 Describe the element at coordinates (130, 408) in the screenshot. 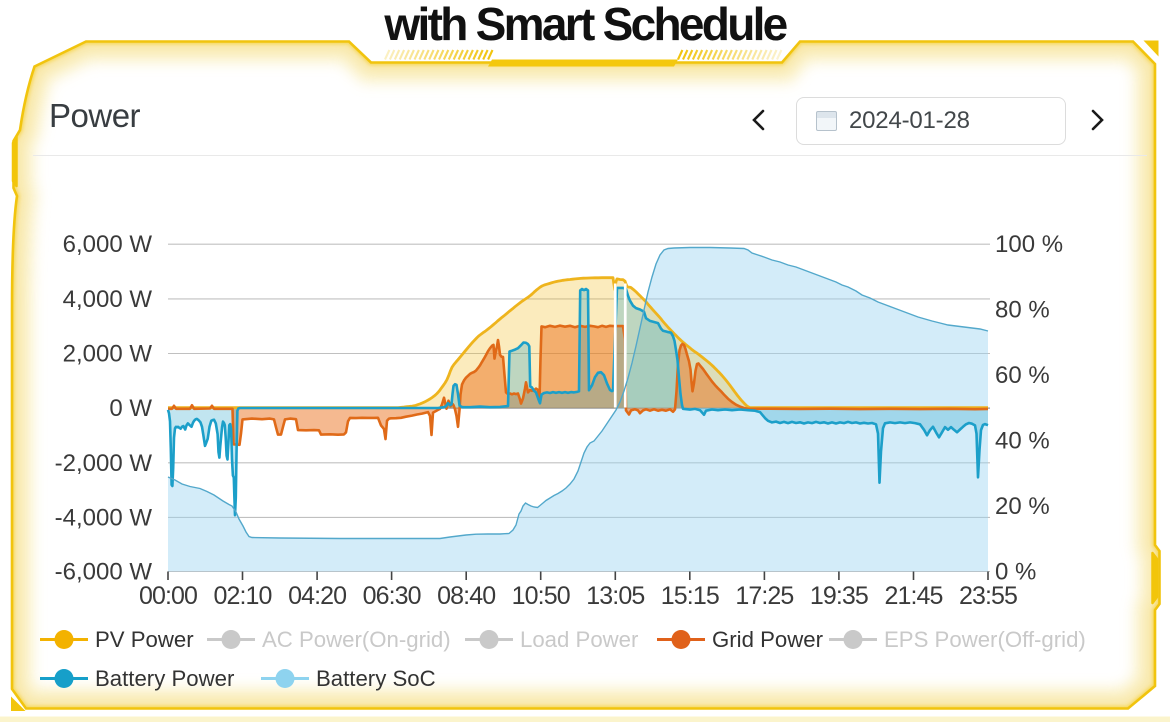

I see `svg-text: 0 W` at that location.